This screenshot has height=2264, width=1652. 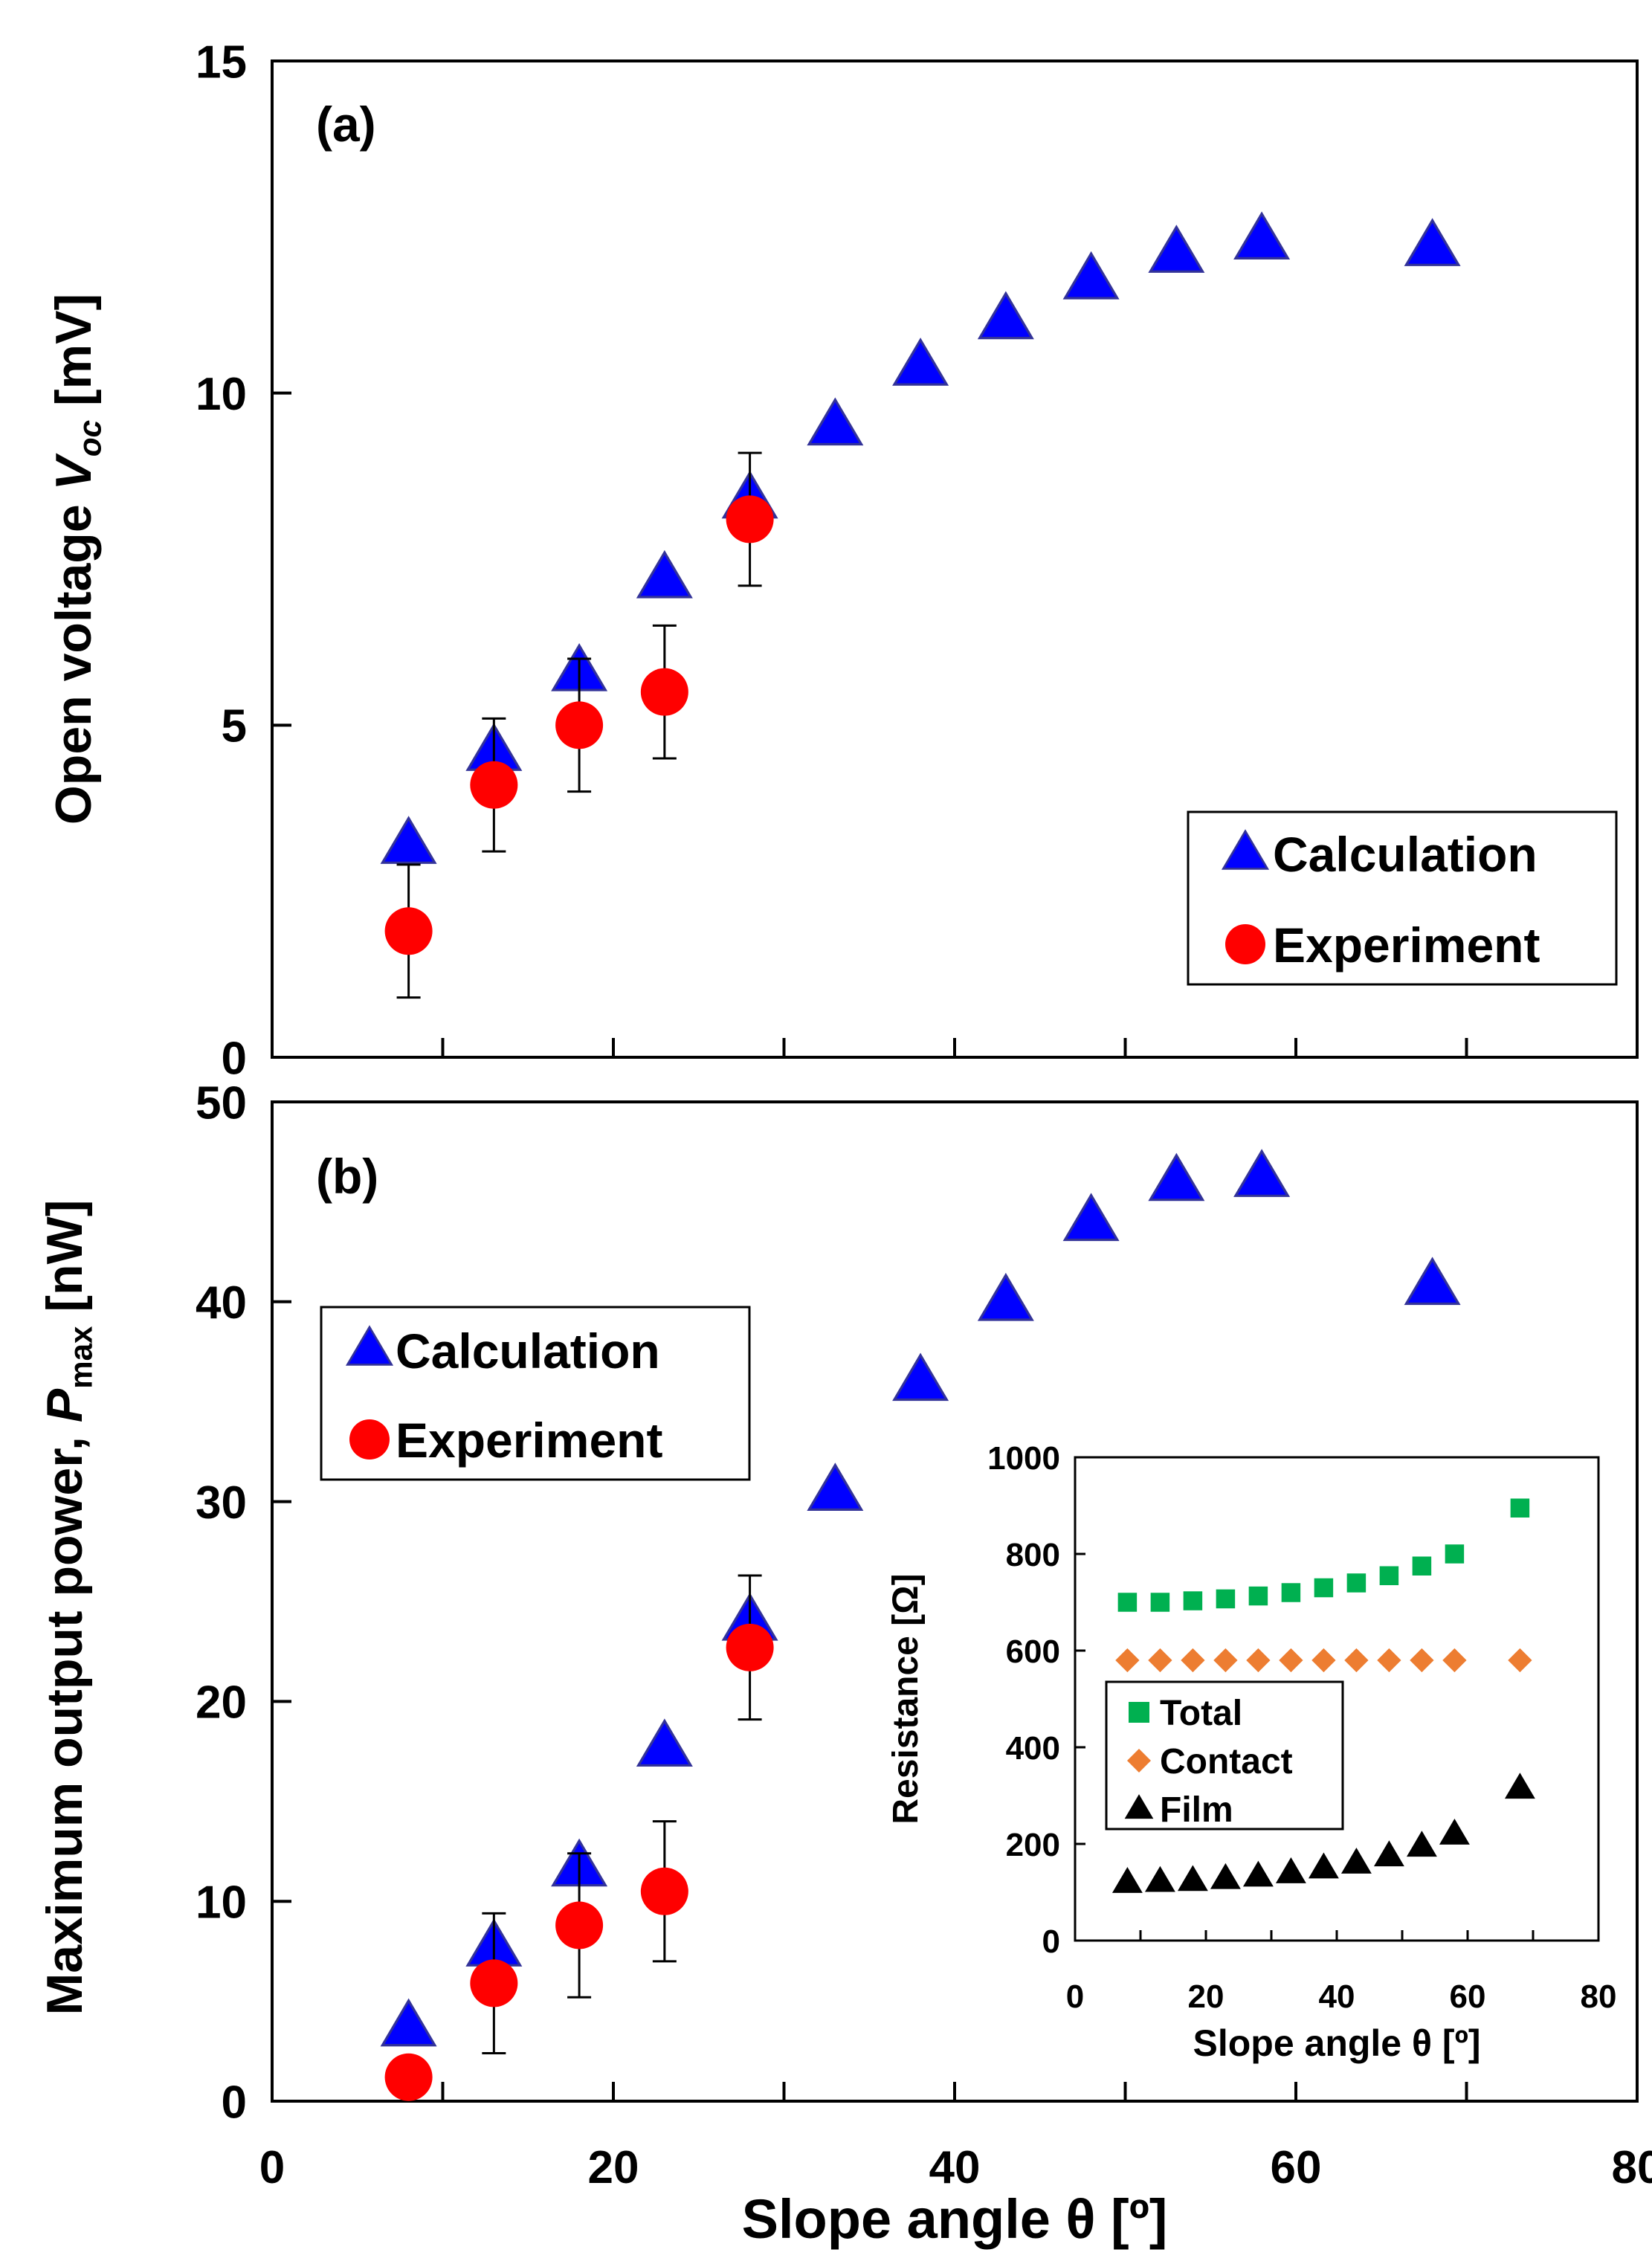 I want to click on panel-a-legend-exp-marker, so click(x=1245, y=944).